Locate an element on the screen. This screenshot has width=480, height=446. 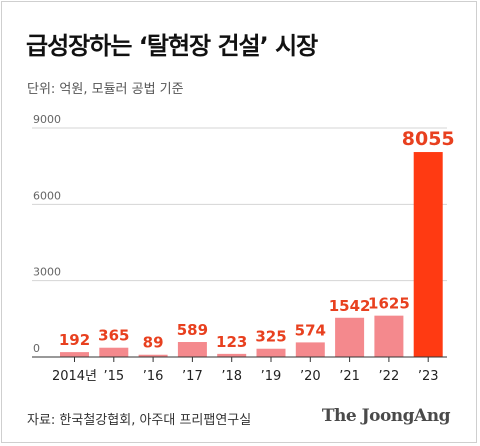
data-label: 192 is located at coordinates (74, 340).